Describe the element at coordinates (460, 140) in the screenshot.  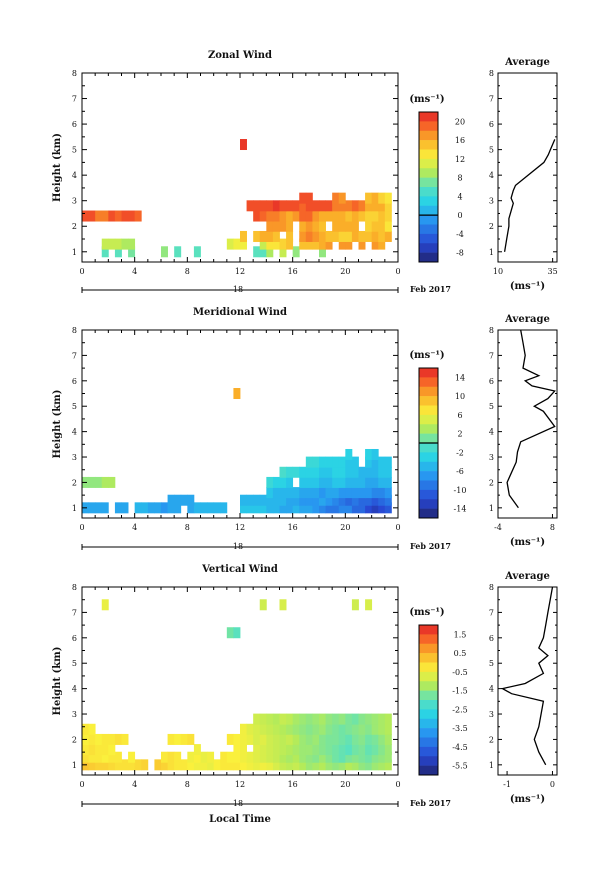
I see `colorbar-tick-label: 16` at that location.